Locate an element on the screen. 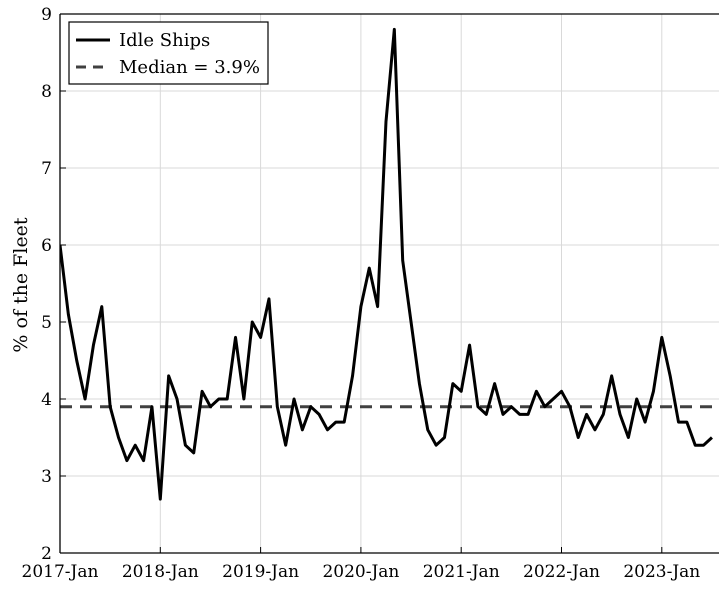  y-tick-label: 5 is located at coordinates (46, 323).